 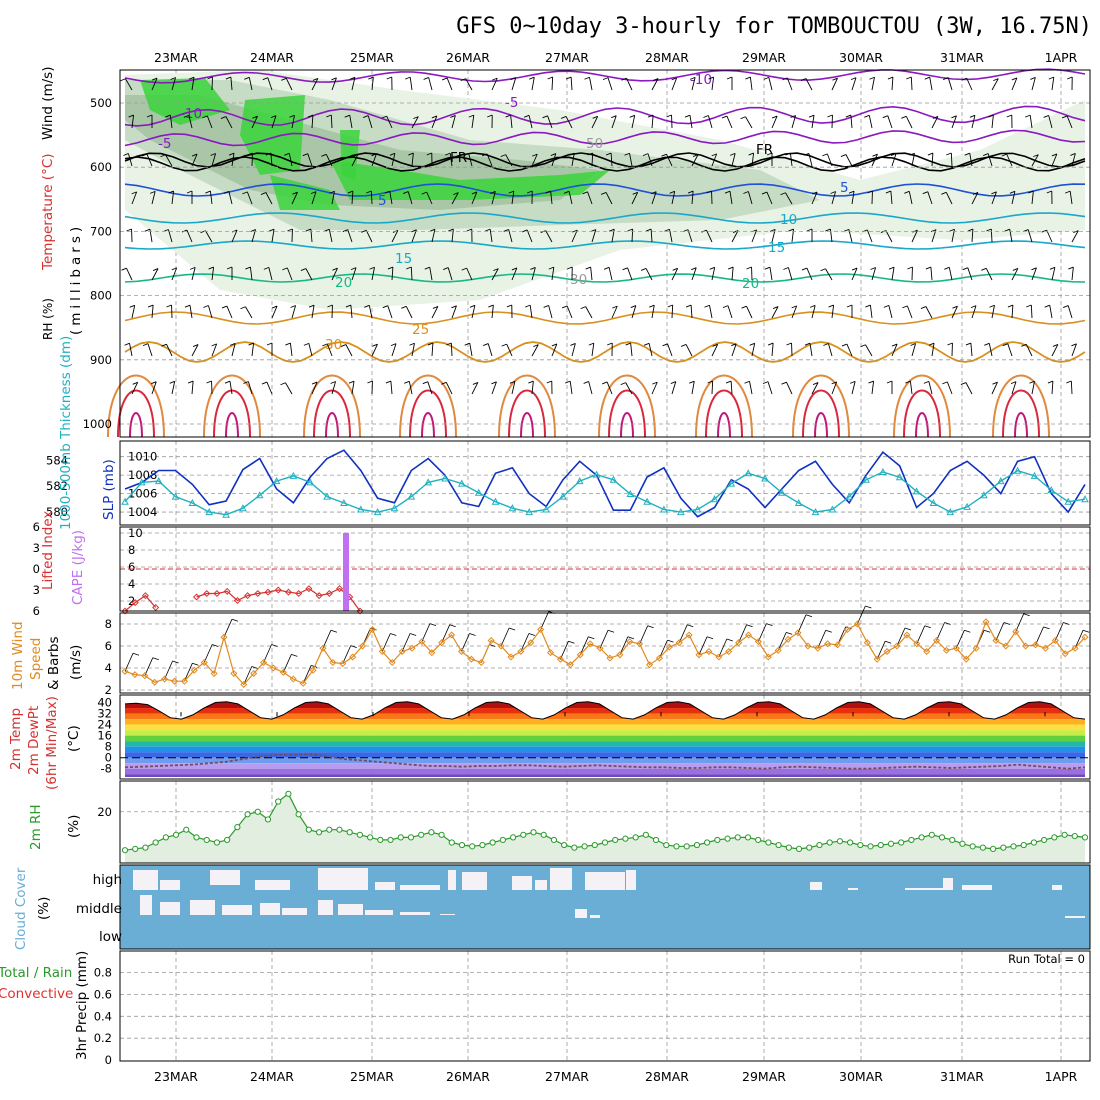 I want to click on lifted-index-marker, so click(x=319, y=596).